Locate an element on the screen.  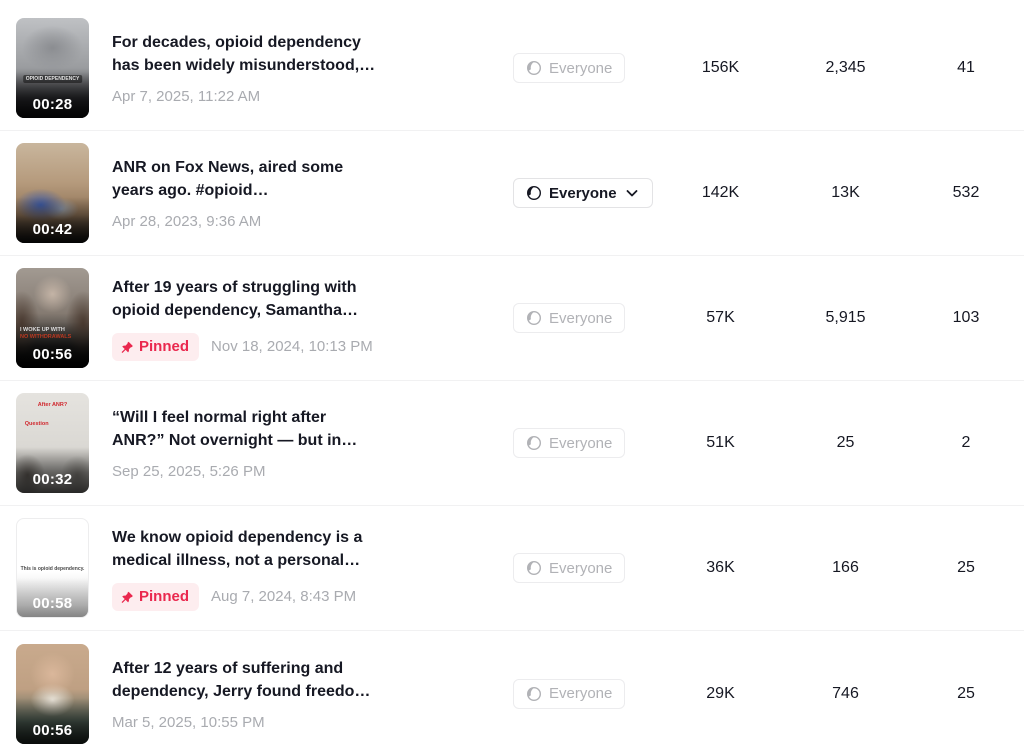
video-date: Mar 5, 2025, 10:55 PM is located at coordinates (188, 722).